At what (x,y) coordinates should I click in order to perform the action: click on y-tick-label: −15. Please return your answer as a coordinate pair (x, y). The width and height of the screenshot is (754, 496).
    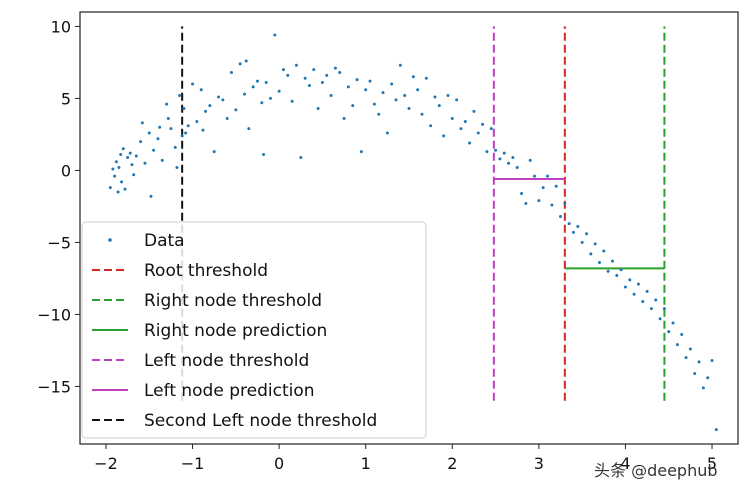
    Looking at the image, I should click on (54, 386).